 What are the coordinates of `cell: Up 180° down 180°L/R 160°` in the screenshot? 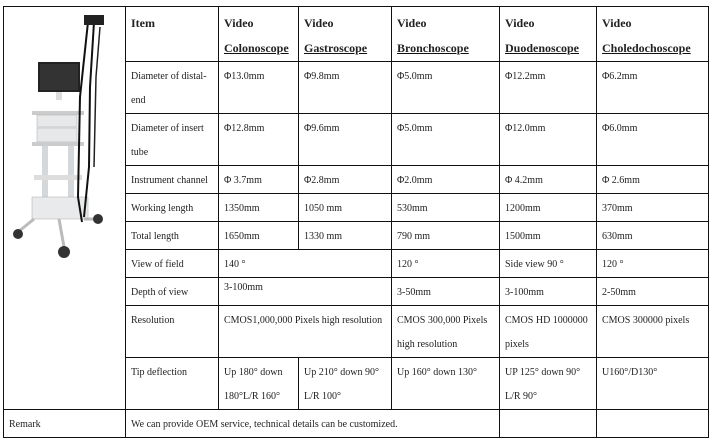 It's located at (258, 383).